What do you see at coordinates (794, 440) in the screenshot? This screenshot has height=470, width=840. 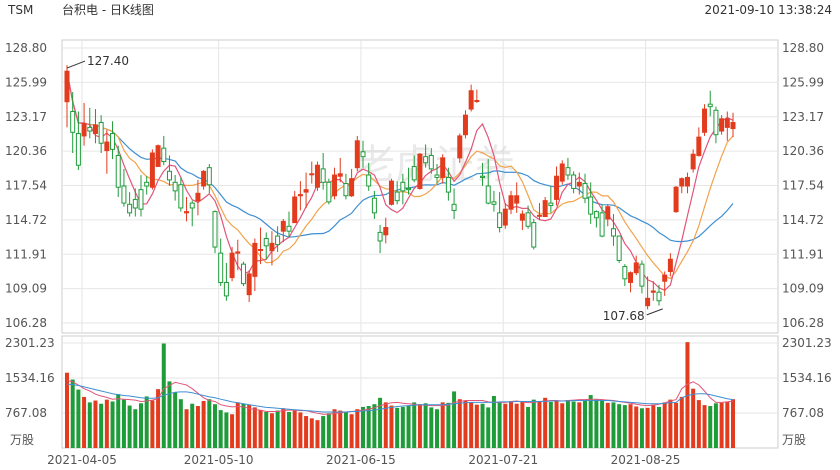 I see `volume-unit-right: 万股` at bounding box center [794, 440].